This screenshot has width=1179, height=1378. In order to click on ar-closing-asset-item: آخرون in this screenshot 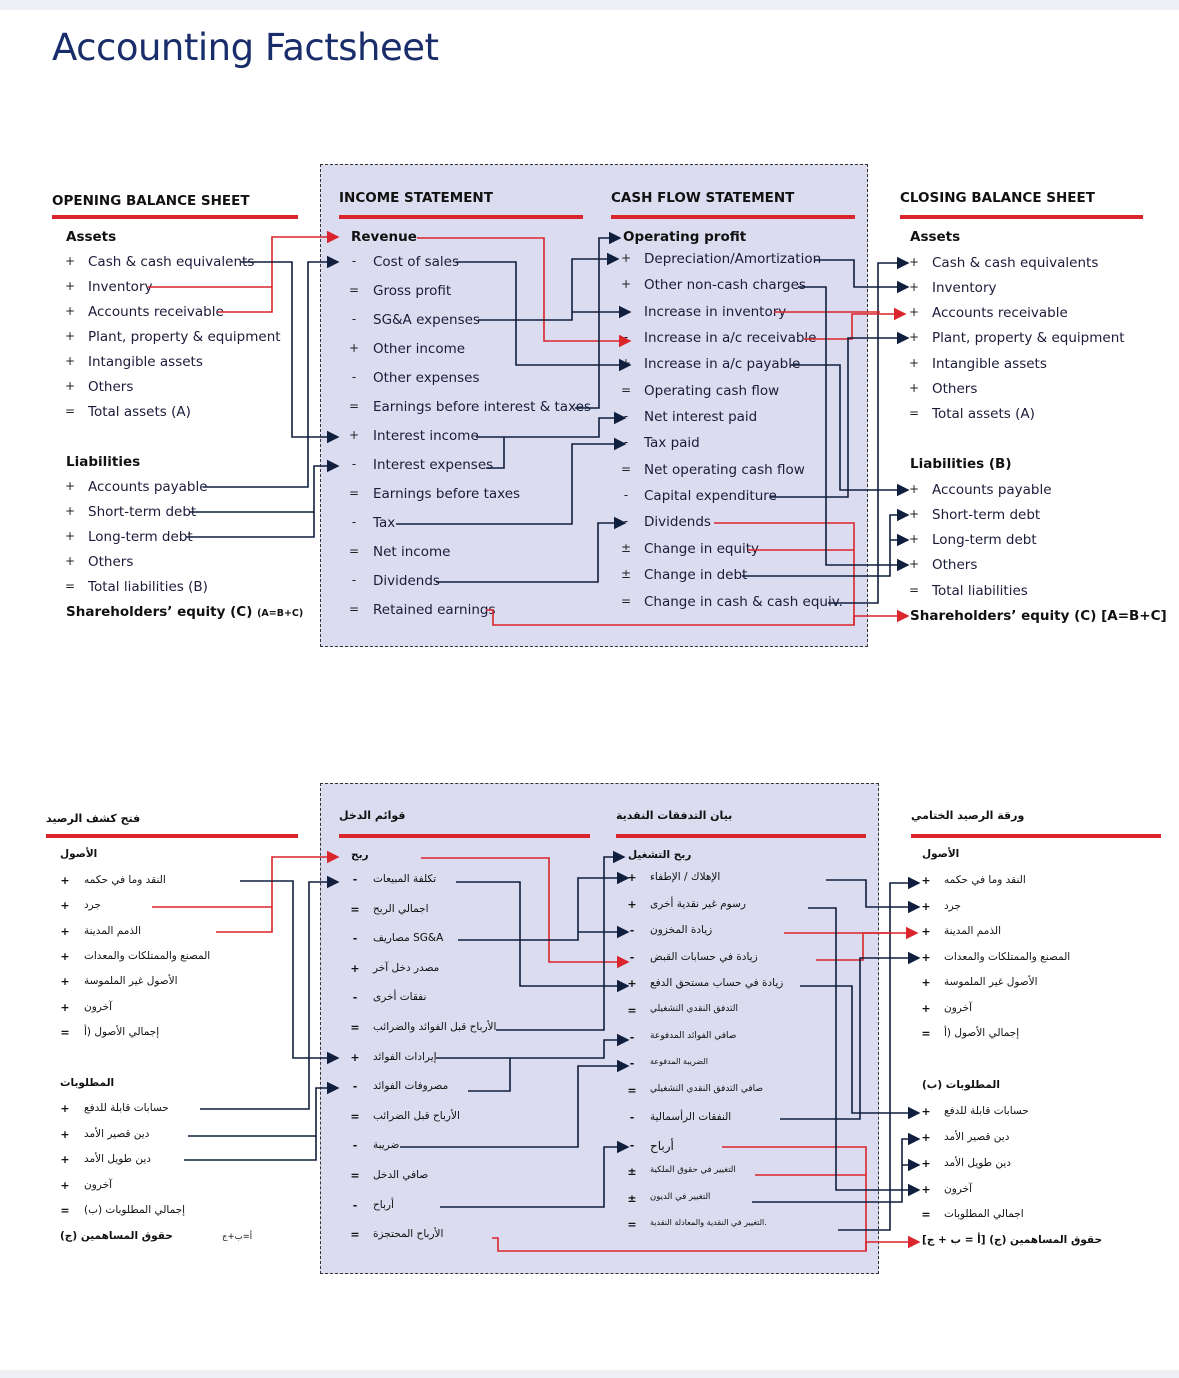, I will do `click(958, 1008)`.